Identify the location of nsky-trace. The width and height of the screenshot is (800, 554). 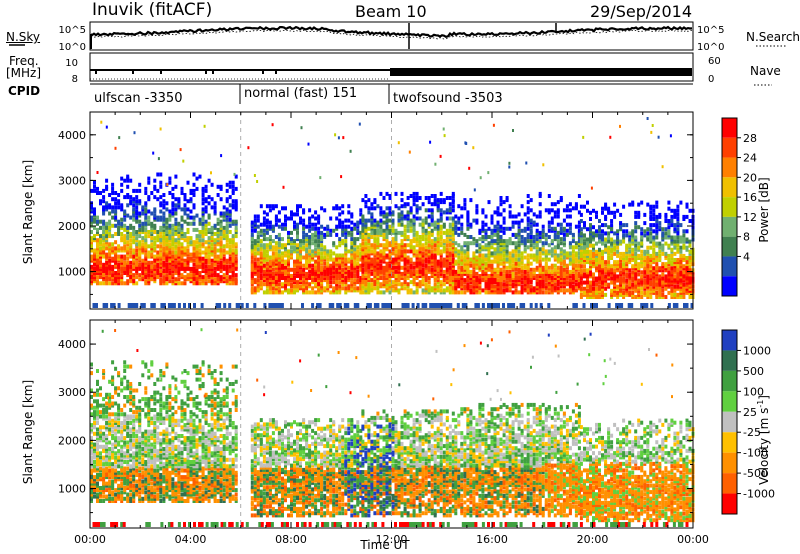
(391, 31).